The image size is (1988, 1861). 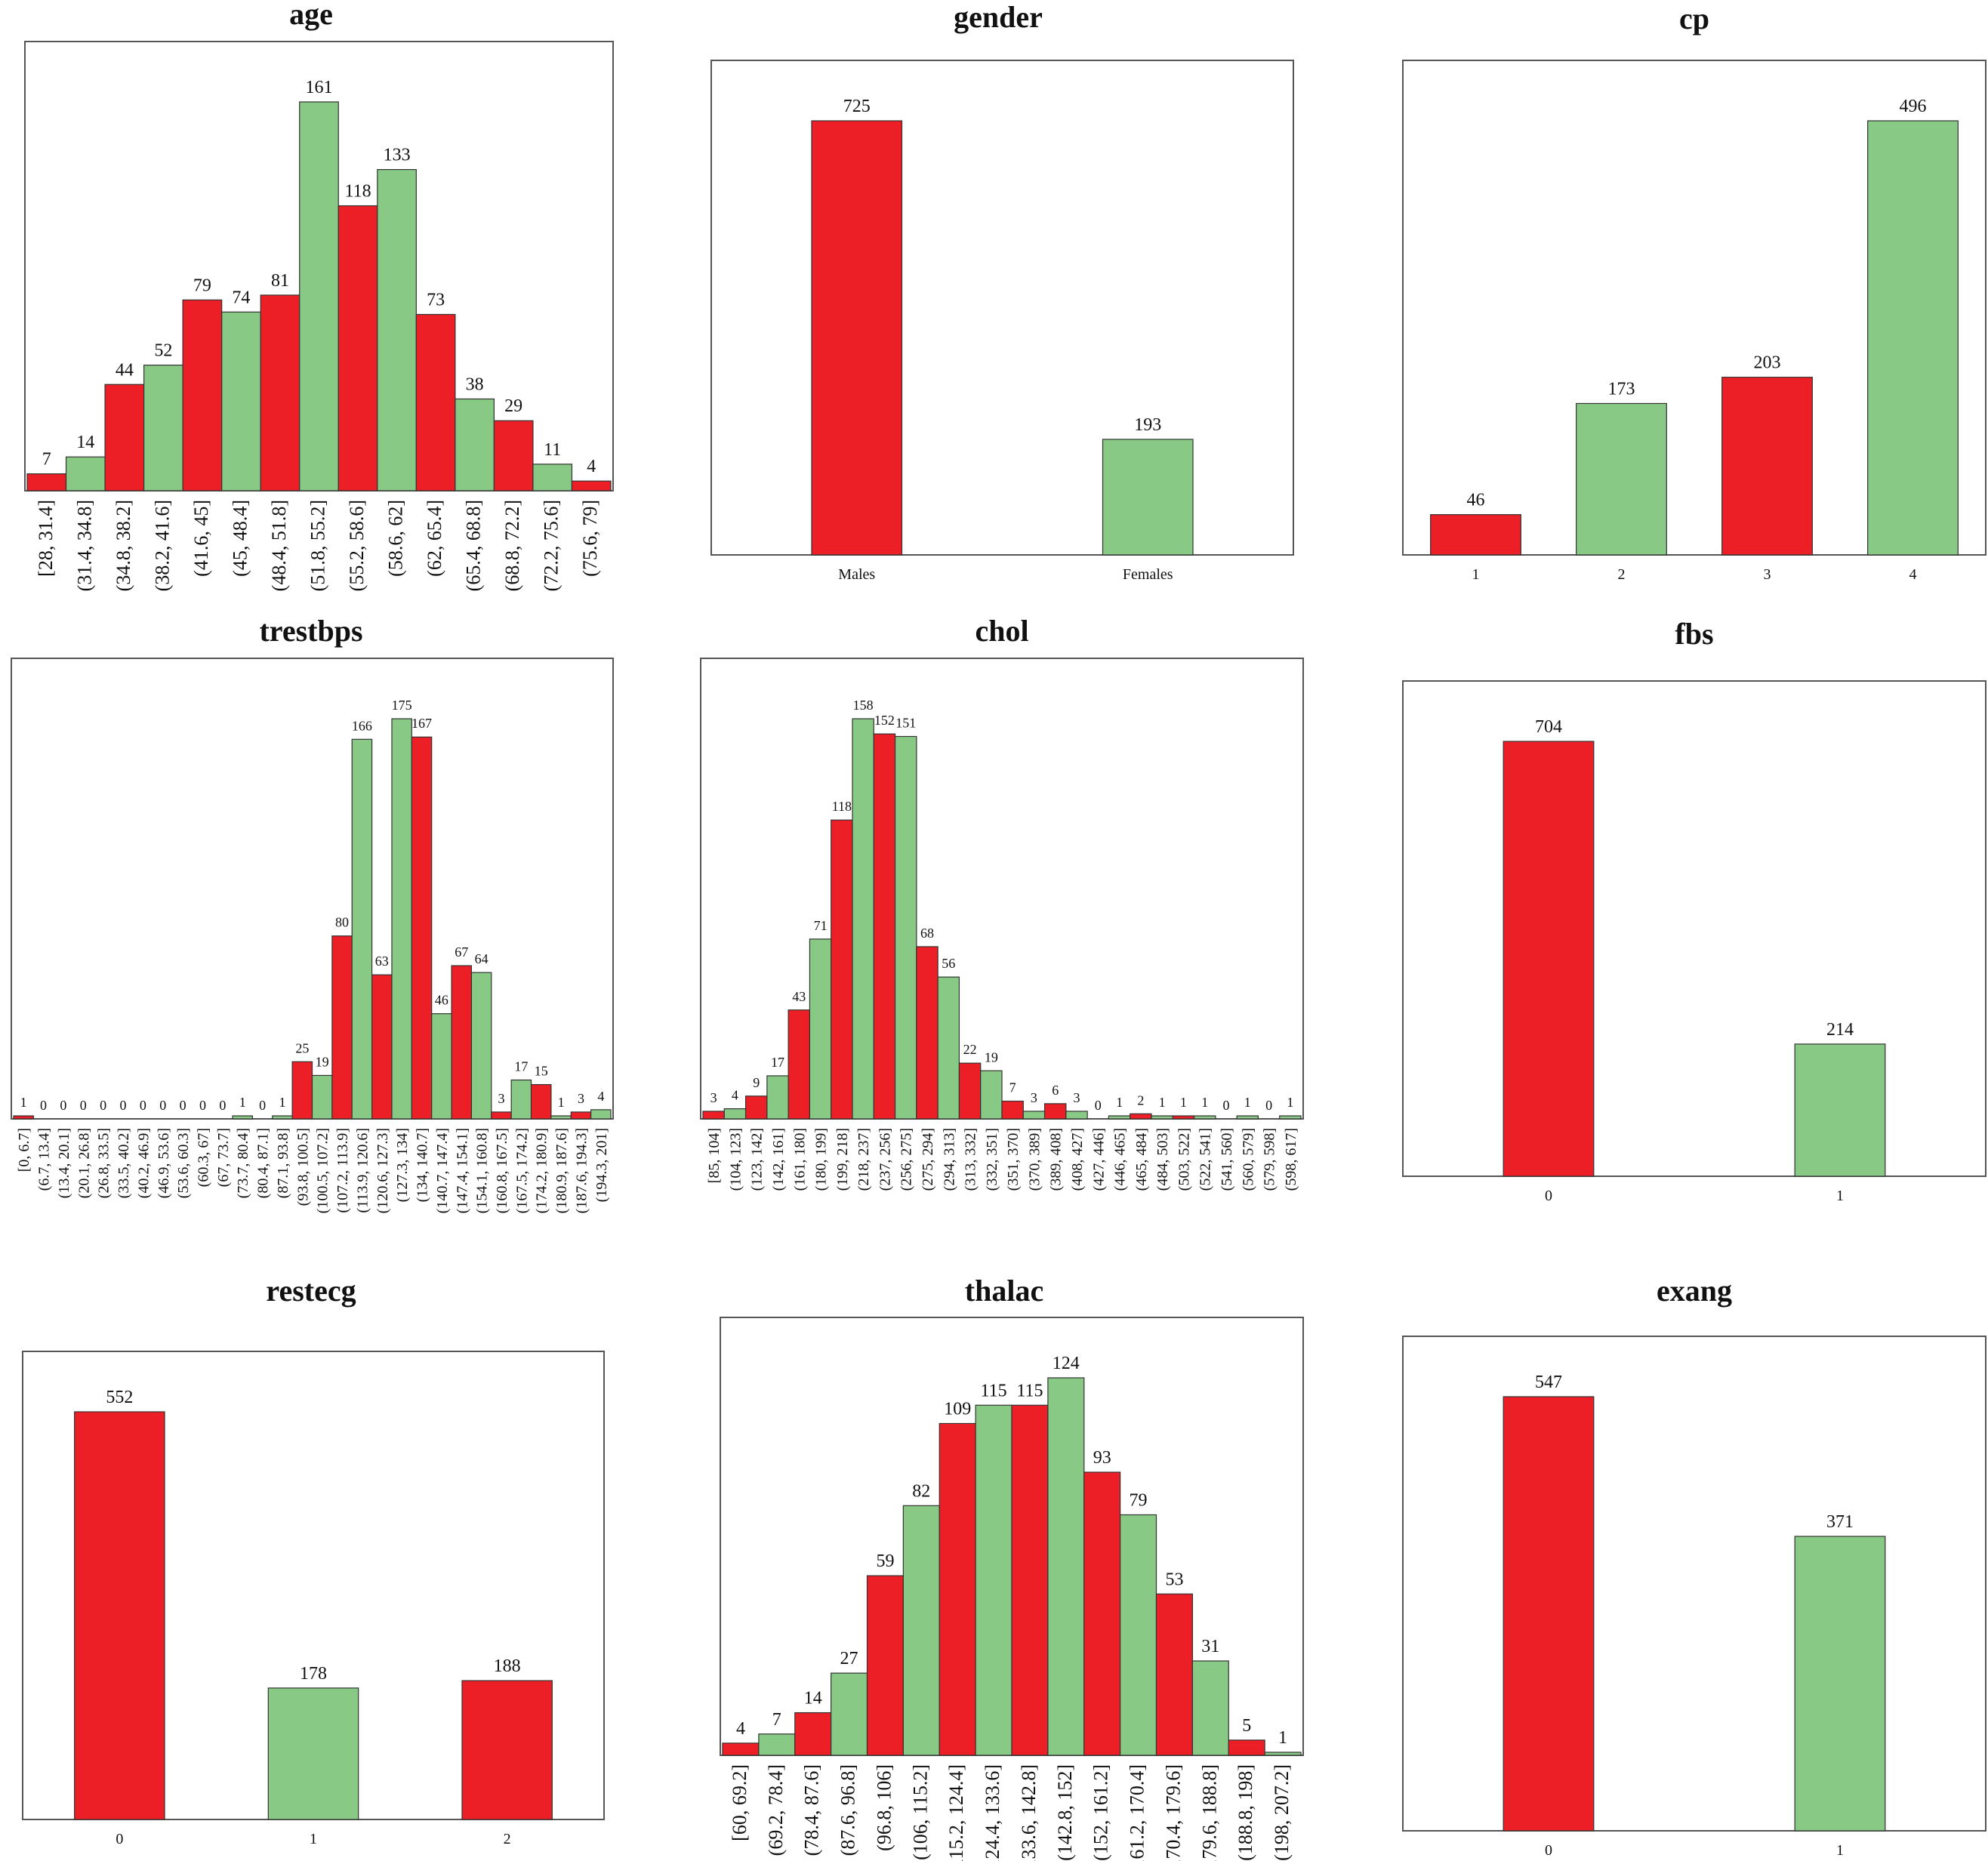 I want to click on tick-label: (170.4, 179.6], so click(x=1173, y=1813).